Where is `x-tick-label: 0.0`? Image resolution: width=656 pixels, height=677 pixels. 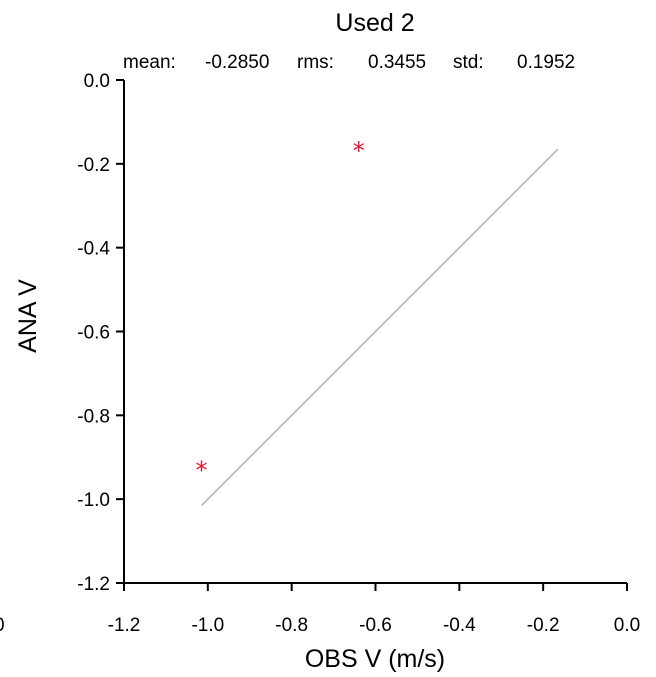 x-tick-label: 0.0 is located at coordinates (627, 625).